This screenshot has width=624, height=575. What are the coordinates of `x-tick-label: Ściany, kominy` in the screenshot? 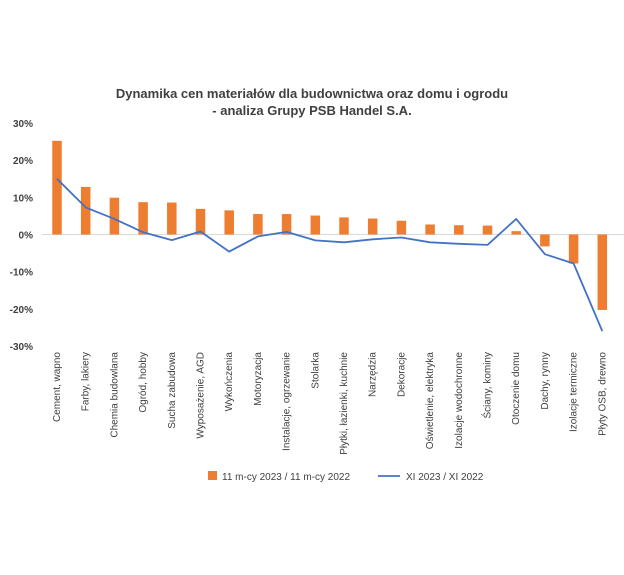 It's located at (487, 385).